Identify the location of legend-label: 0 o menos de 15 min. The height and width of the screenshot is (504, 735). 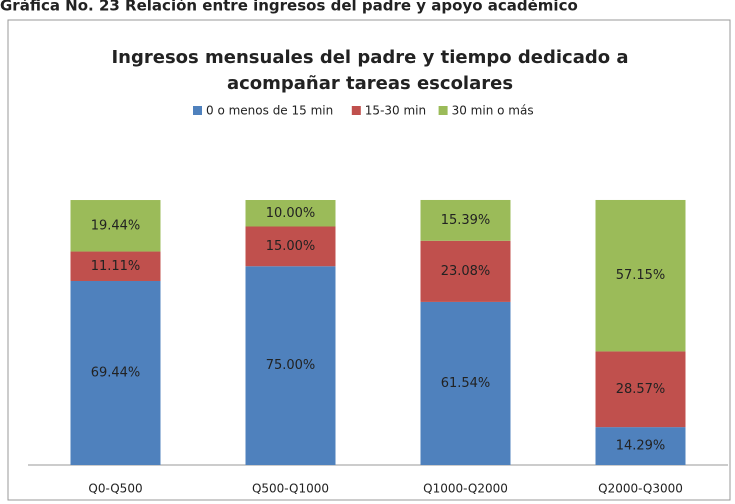
(269, 111).